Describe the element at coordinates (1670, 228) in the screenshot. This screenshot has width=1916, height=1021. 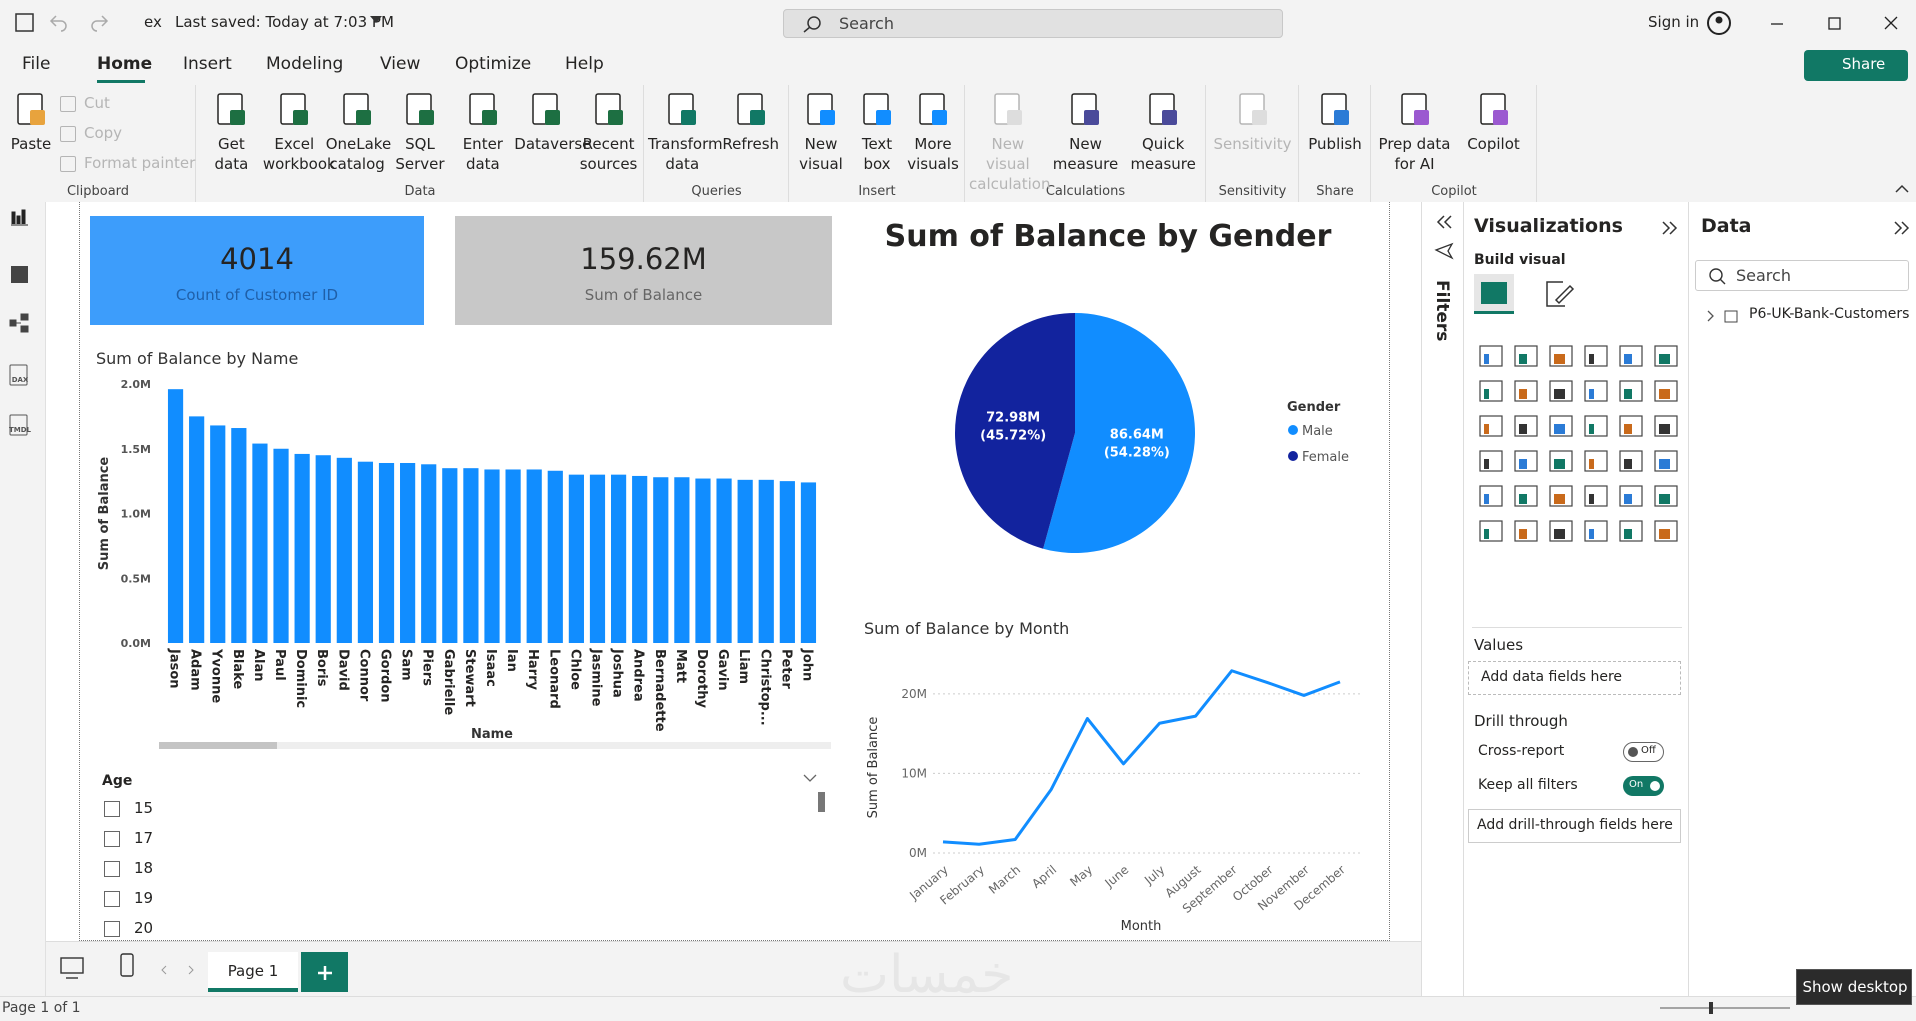
I see `pane-collapse` at that location.